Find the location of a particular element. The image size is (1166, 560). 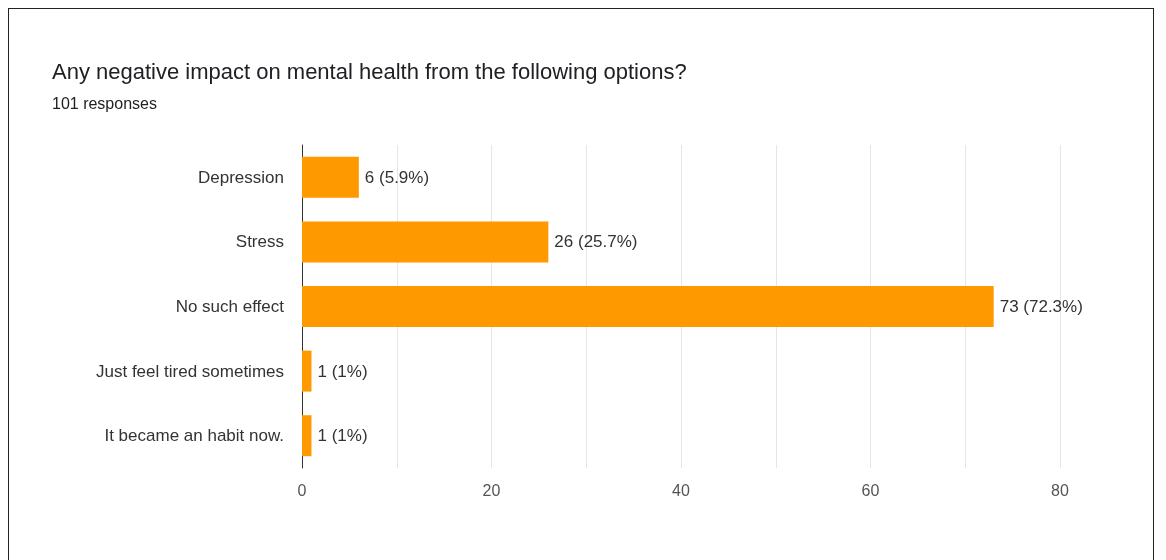

x-tick-label: 0 is located at coordinates (302, 490).